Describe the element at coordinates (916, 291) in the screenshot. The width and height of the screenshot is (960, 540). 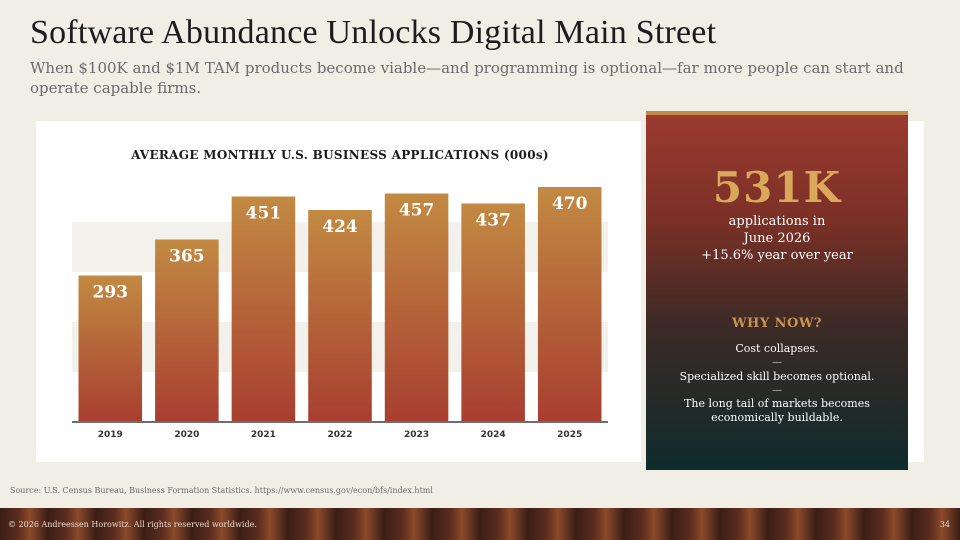
I see `panel-edge` at that location.